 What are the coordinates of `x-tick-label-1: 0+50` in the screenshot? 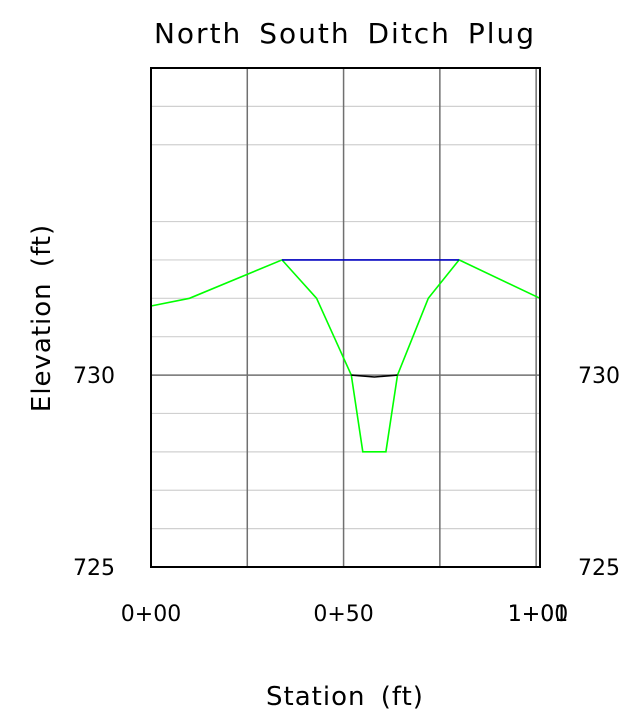 It's located at (343, 614).